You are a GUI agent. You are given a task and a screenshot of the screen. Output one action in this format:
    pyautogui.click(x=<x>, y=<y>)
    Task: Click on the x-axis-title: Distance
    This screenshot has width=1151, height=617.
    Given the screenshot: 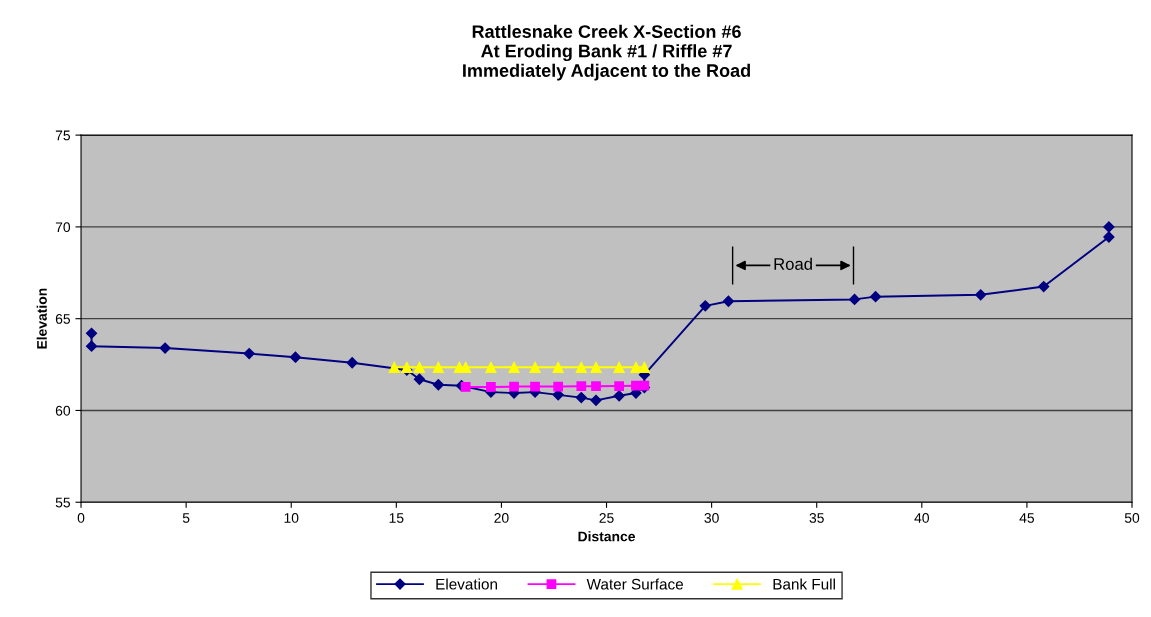 What is the action you would take?
    pyautogui.click(x=606, y=536)
    